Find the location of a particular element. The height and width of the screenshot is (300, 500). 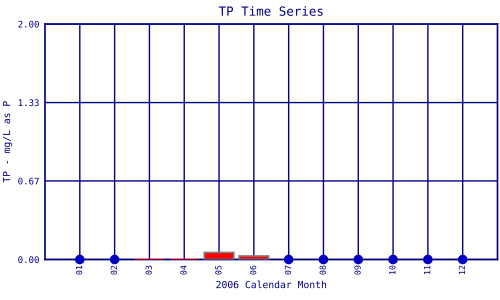

y-axis-title: TP - mg/L as P is located at coordinates (7, 141).